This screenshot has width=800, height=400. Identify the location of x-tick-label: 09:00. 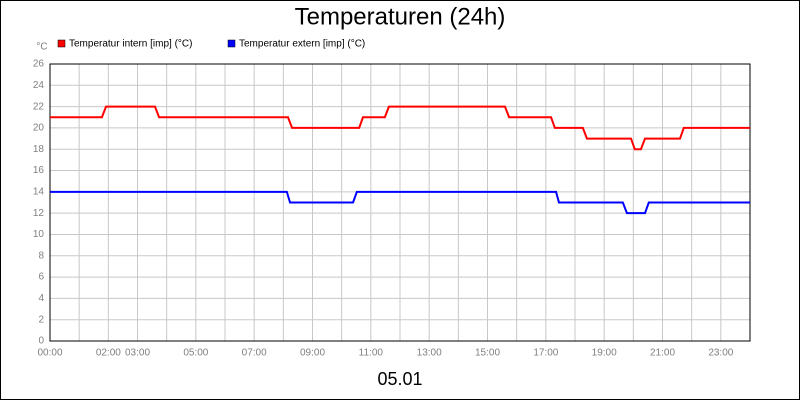
(312, 353).